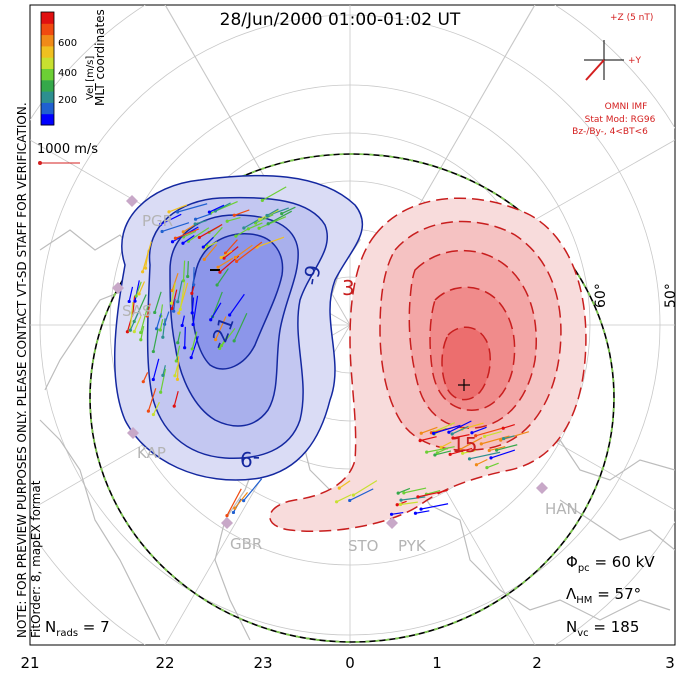 Image resolution: width=680 pixels, height=674 pixels. Describe the element at coordinates (437, 663) in the screenshot. I see `mlt-label-1: 1` at that location.